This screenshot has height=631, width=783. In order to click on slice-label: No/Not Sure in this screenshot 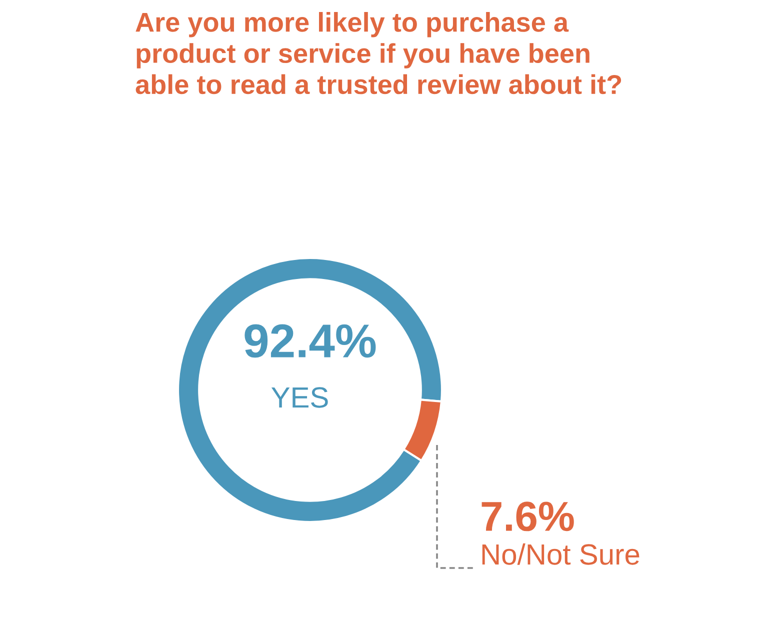, I will do `click(561, 554)`.